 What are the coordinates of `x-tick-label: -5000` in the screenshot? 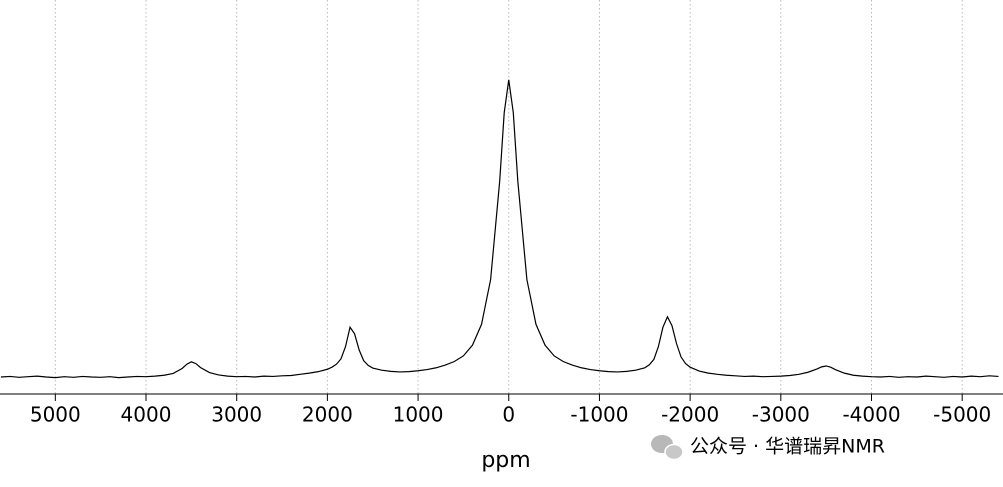 It's located at (962, 415).